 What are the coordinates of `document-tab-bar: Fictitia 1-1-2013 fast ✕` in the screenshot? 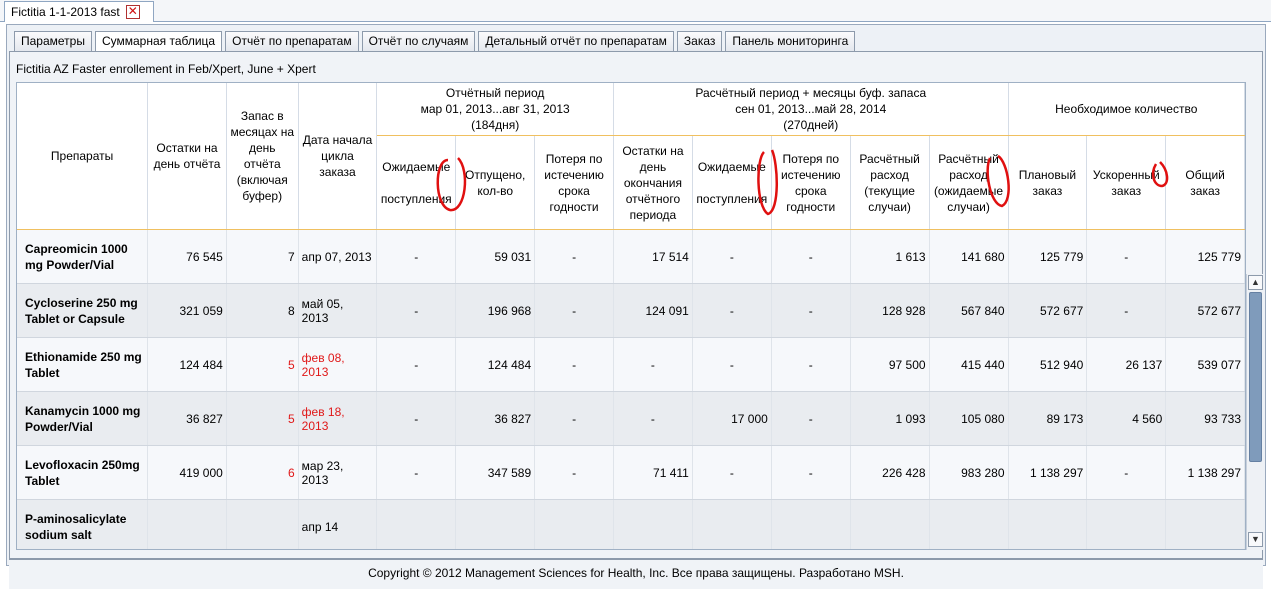 It's located at (635, 11).